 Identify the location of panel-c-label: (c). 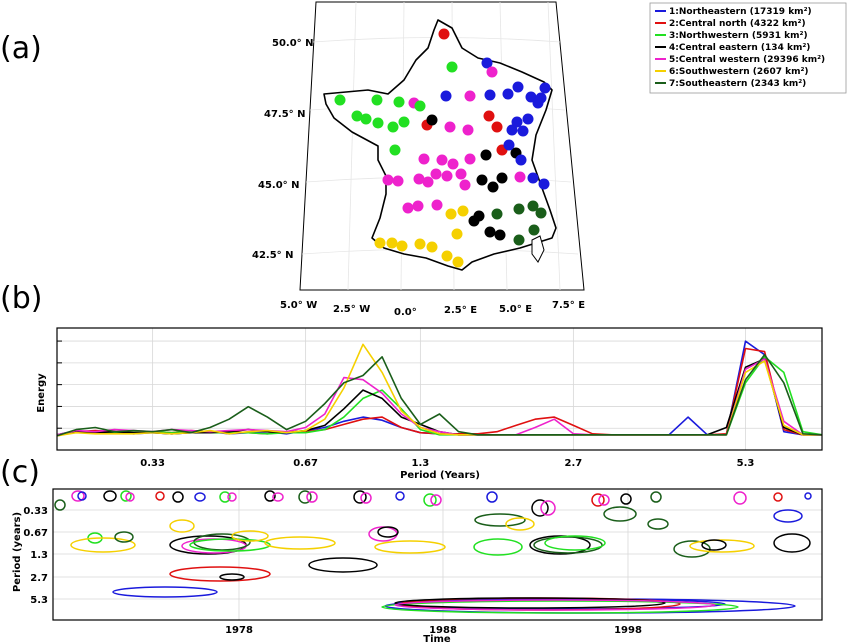
(20, 472).